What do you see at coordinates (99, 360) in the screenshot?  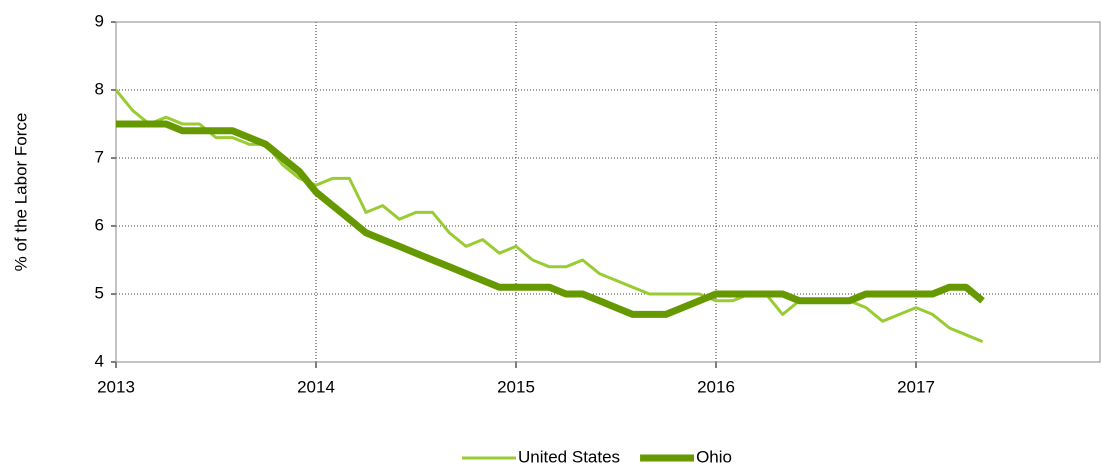 I see `y-tick-label: 4` at bounding box center [99, 360].